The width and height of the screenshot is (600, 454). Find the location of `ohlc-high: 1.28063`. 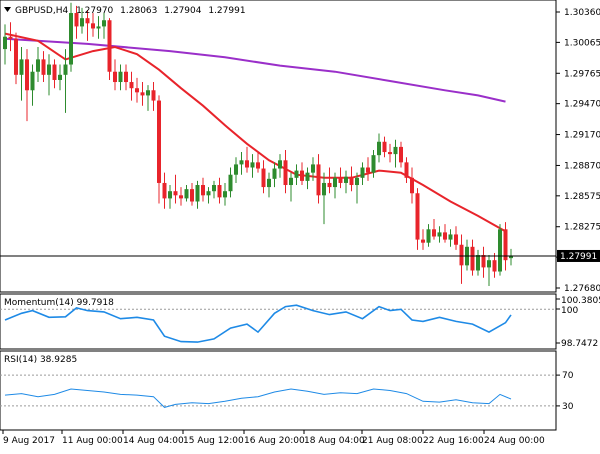

ohlc-high: 1.28063 is located at coordinates (138, 11).